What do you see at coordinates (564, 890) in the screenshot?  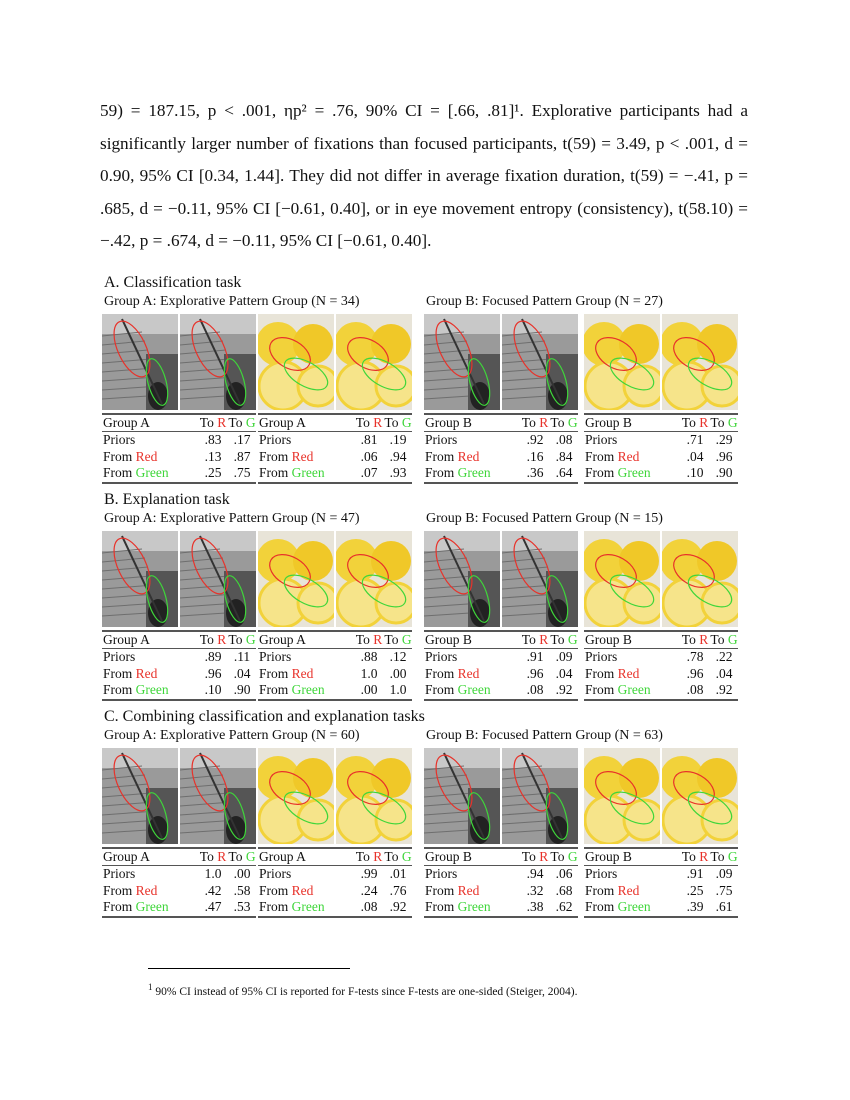 I see `to-g-value: .68` at bounding box center [564, 890].